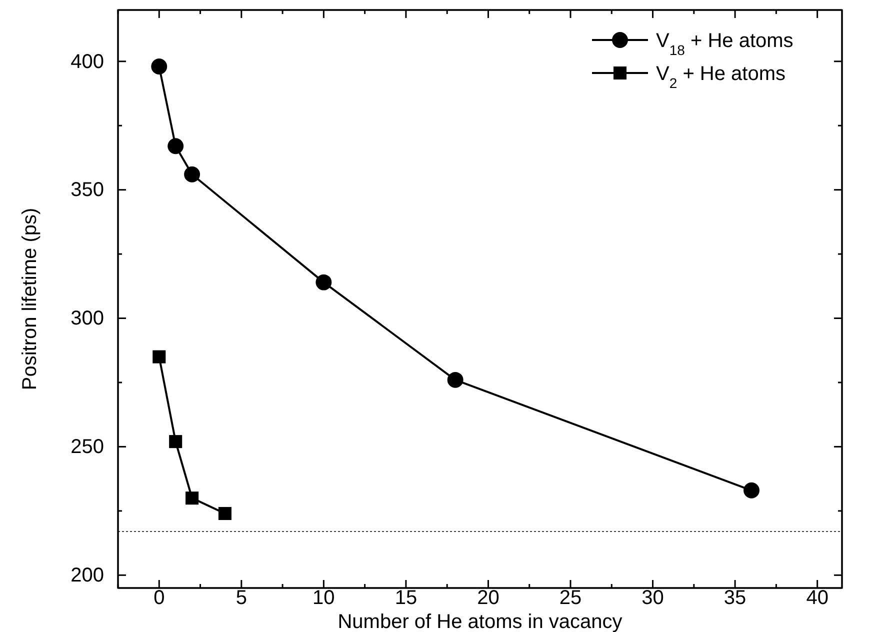 The width and height of the screenshot is (870, 632). Describe the element at coordinates (488, 598) in the screenshot. I see `x-tick-label: 20` at that location.